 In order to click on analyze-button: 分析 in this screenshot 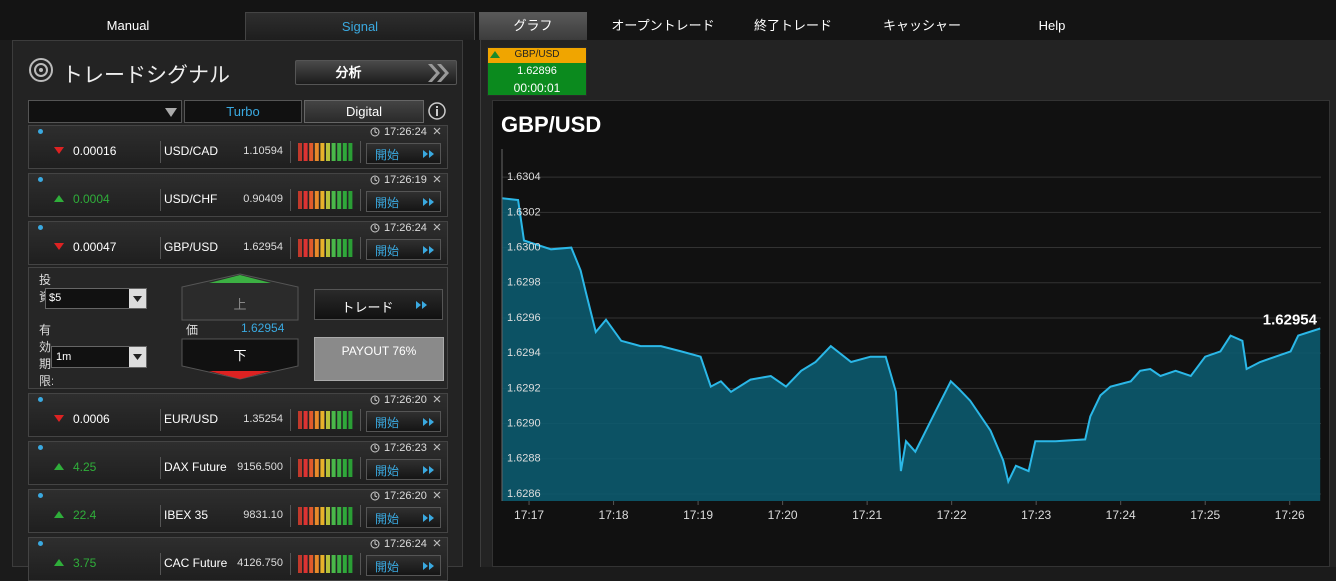, I will do `click(376, 72)`.